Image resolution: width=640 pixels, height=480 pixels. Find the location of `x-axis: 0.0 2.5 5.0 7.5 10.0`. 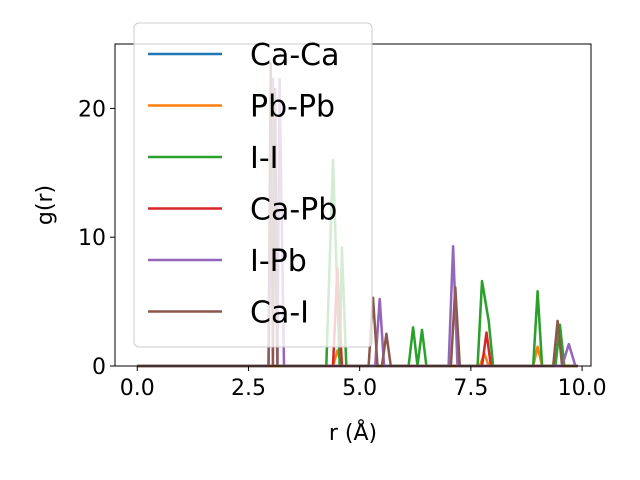

x-axis: 0.0 2.5 5.0 7.5 10.0 is located at coordinates (363, 383).